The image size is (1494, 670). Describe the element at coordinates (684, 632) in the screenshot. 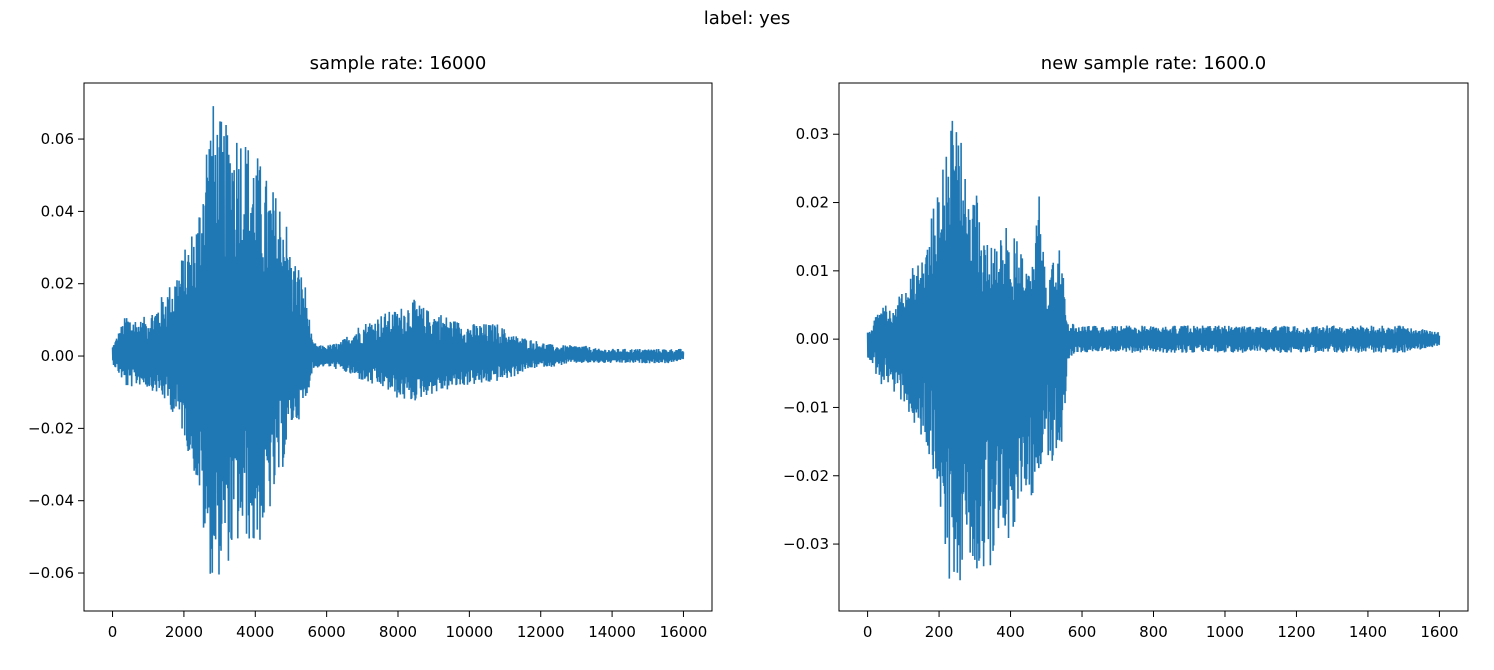

I see `x-tick-label: 16000` at that location.